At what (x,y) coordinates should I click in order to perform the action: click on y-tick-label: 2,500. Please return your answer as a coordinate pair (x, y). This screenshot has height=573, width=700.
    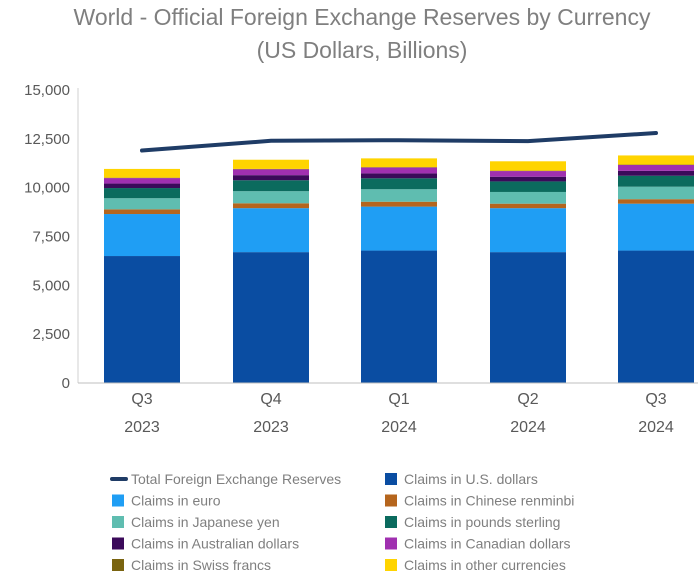
    Looking at the image, I should click on (51, 334).